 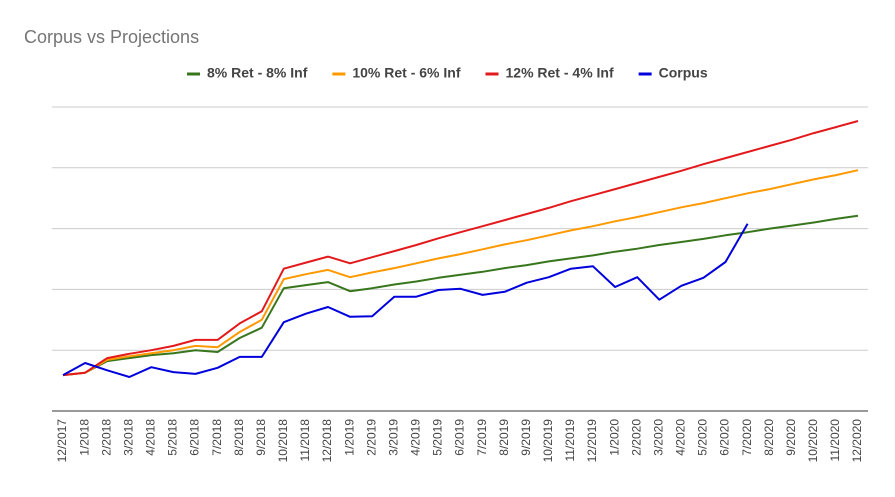 I want to click on x-tick-label: 6/2018, so click(x=195, y=437).